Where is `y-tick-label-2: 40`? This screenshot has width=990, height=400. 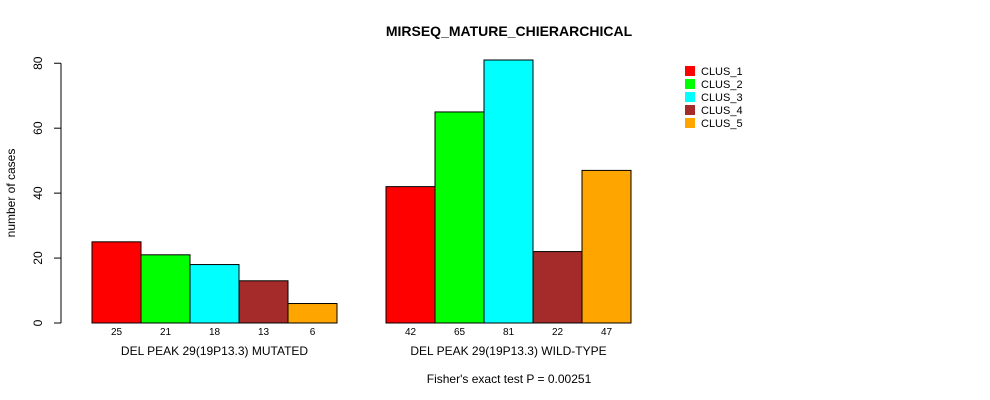 y-tick-label-2: 40 is located at coordinates (38, 193).